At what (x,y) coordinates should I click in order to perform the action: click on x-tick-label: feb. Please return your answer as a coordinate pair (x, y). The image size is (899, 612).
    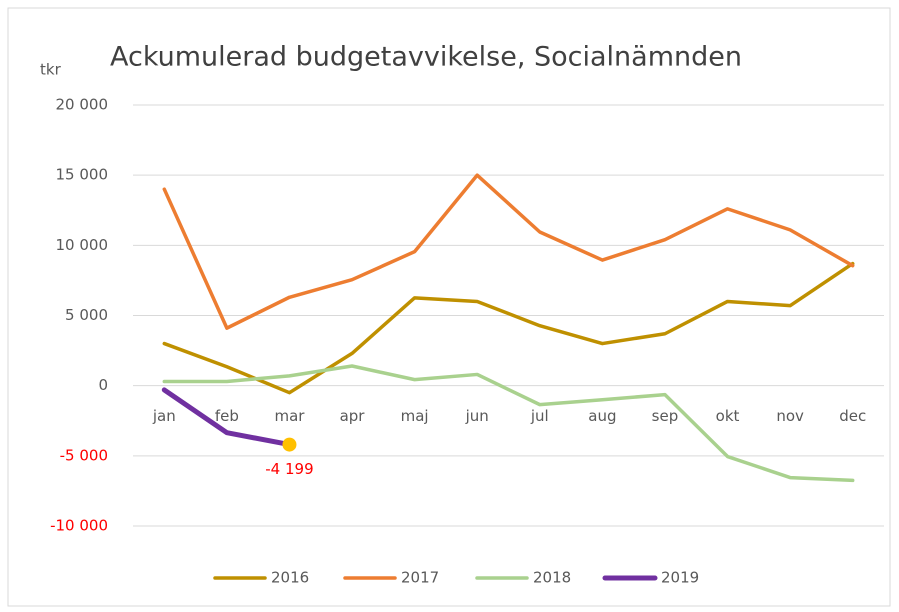
    Looking at the image, I should click on (227, 416).